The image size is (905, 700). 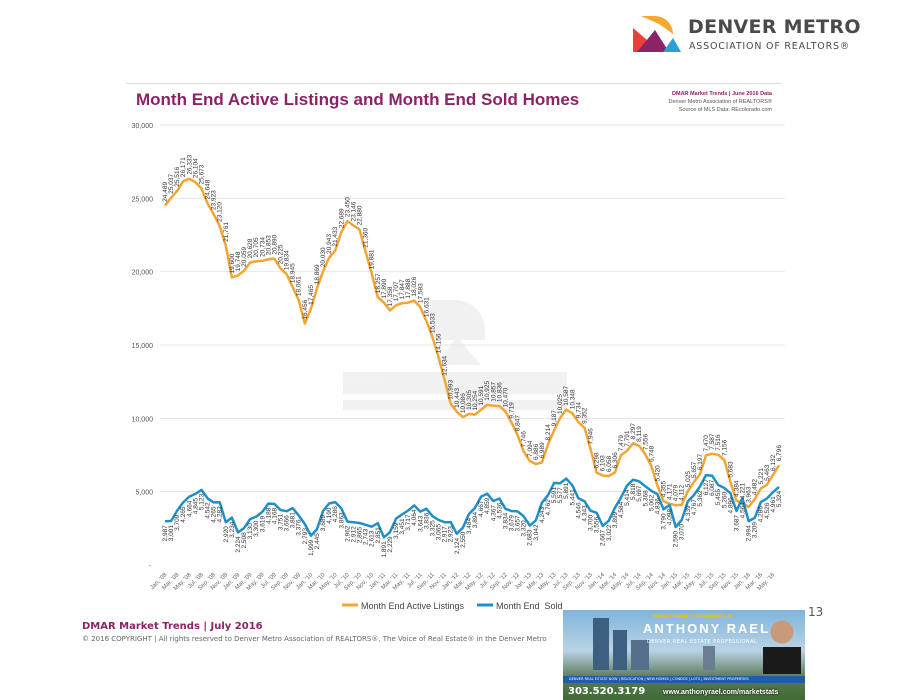 What do you see at coordinates (782, 644) in the screenshot?
I see `agent-photo` at bounding box center [782, 644].